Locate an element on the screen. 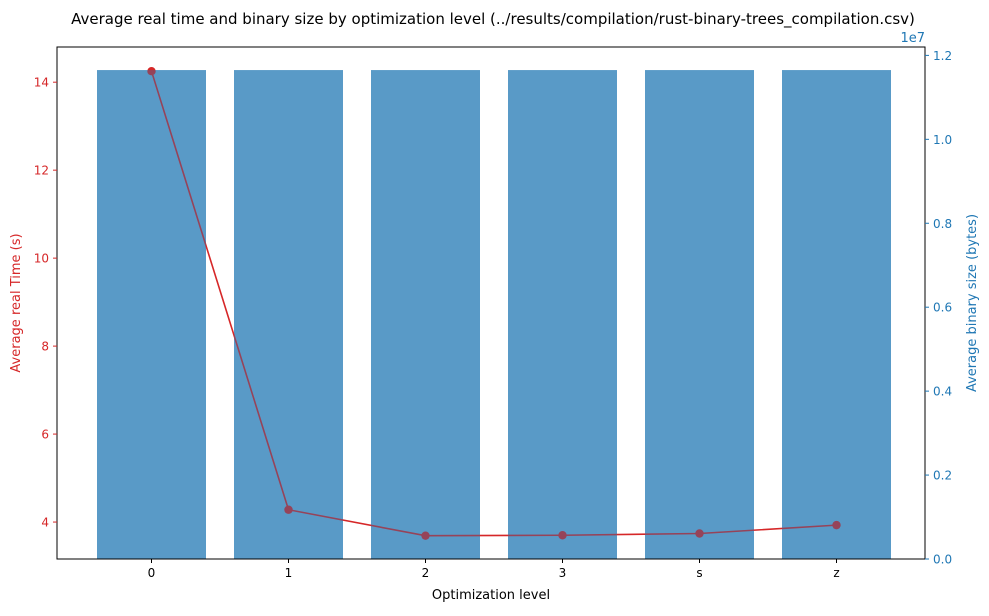  x-tick-label-2: 2 is located at coordinates (426, 573).